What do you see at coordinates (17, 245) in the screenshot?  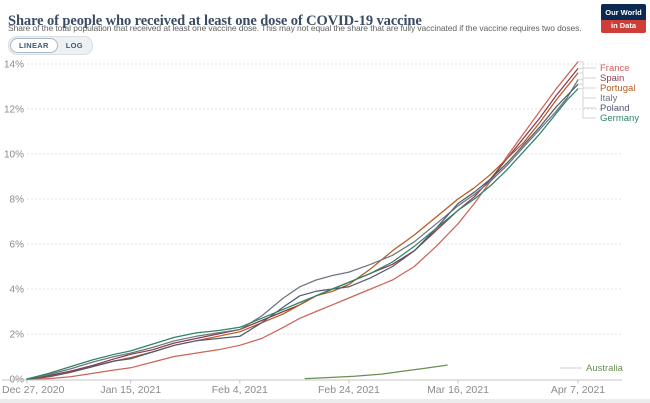 I see `y-tick-label: 6%` at bounding box center [17, 245].